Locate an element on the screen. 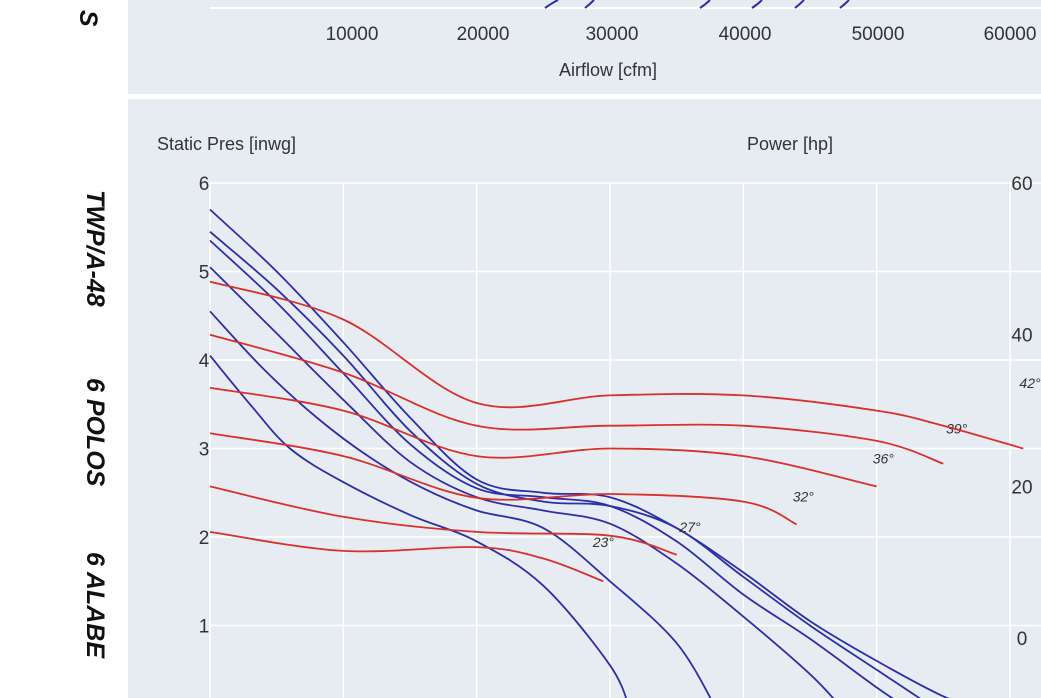 This screenshot has width=1041, height=698. blade-count: 6 ALABE is located at coordinates (95, 605).